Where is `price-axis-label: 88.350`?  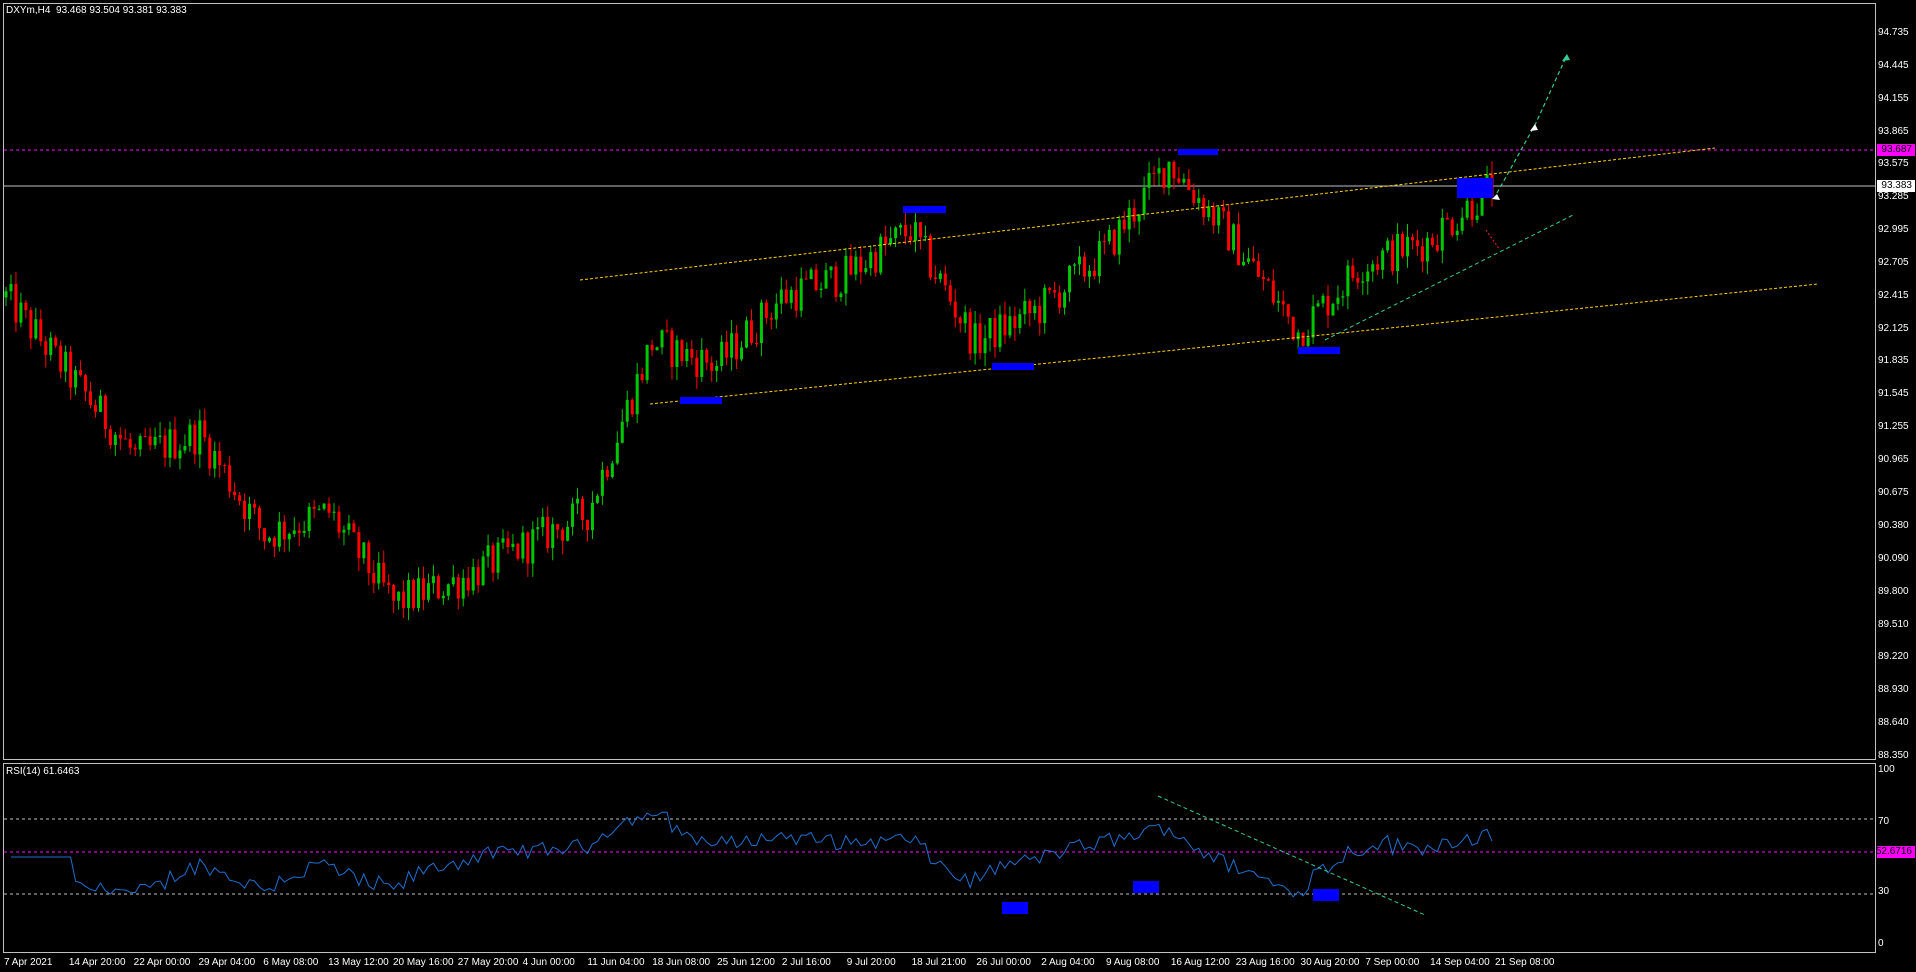
price-axis-label: 88.350 is located at coordinates (1893, 755).